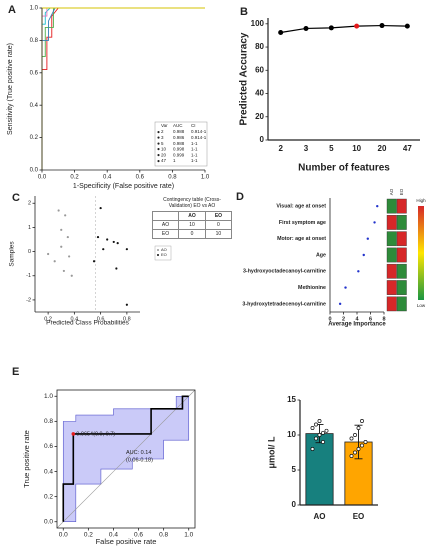 The width and height of the screenshot is (437, 550). What do you see at coordinates (127, 319) in the screenshot?
I see `x-tick-label: 0.8` at bounding box center [127, 319].